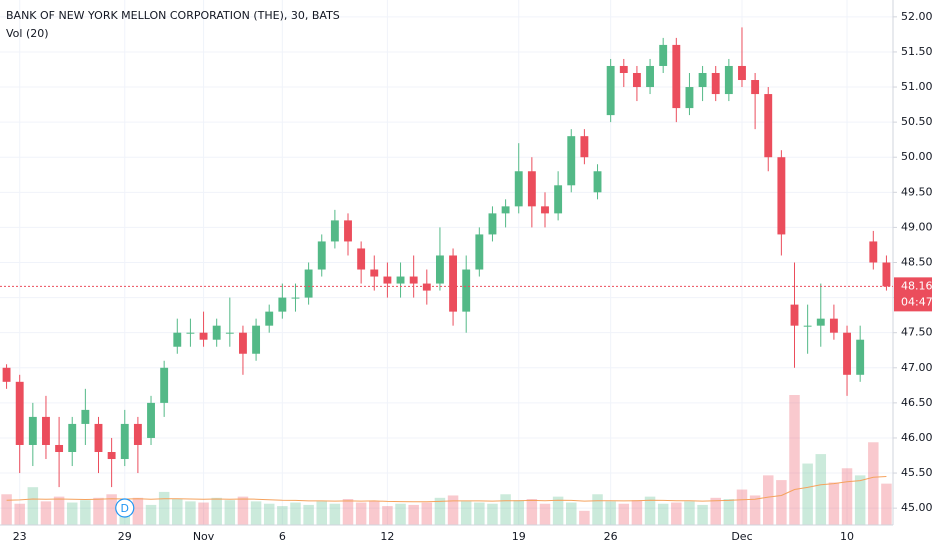 This screenshot has height=554, width=932. Describe the element at coordinates (916, 156) in the screenshot. I see `y-tick-label: 50.00` at that location.